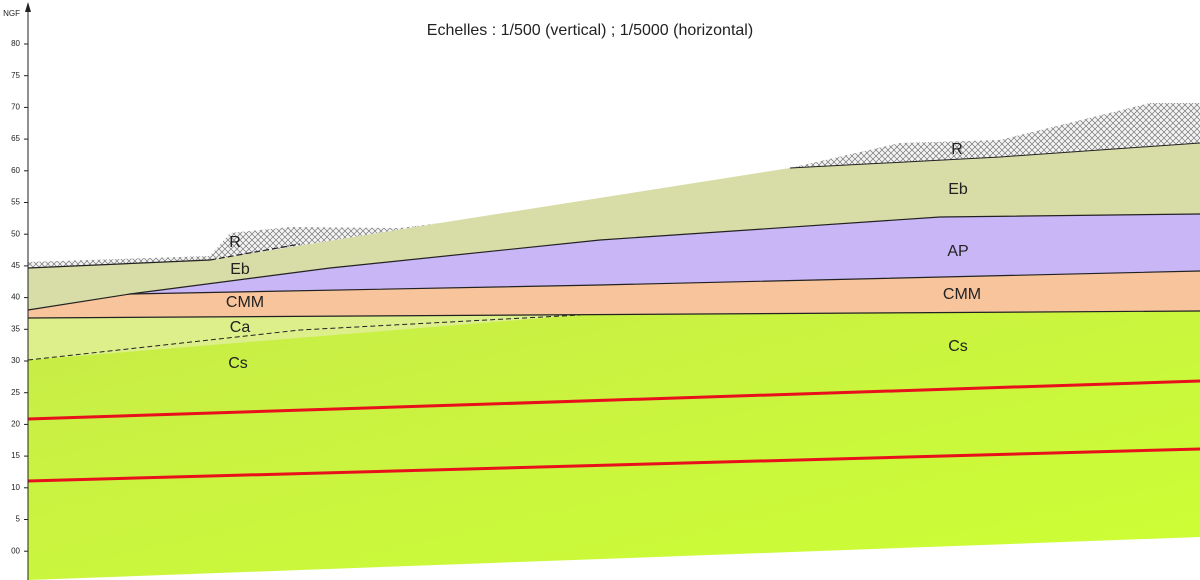  What do you see at coordinates (15, 138) in the screenshot?
I see `tick-label: 65` at bounding box center [15, 138].